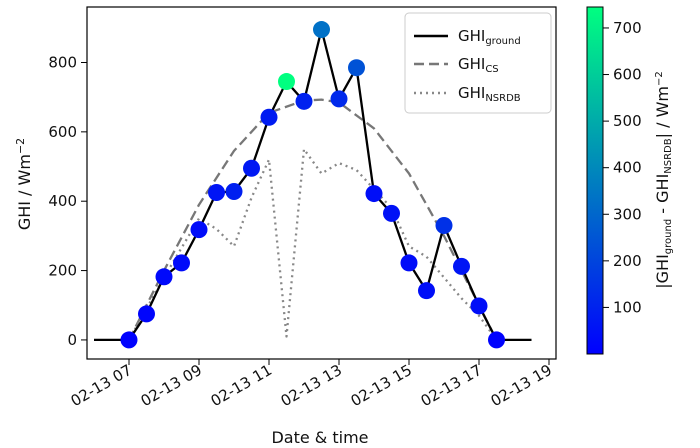  I want to click on colorbar-tick-label: 200, so click(627, 261).